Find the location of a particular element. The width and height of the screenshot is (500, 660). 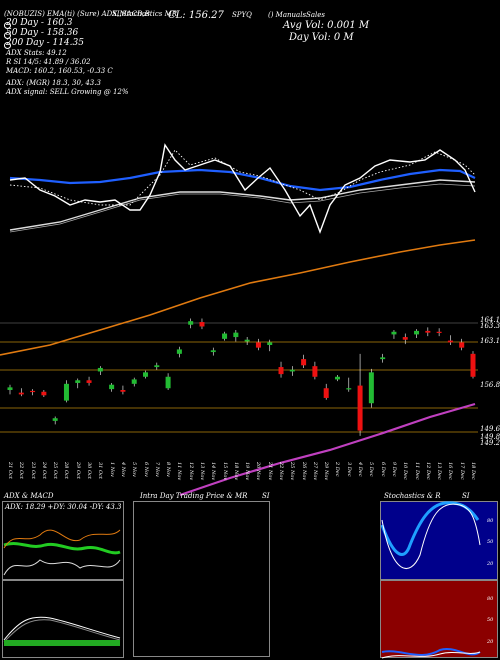

date-label: 12 Dec is located at coordinates (427, 471).